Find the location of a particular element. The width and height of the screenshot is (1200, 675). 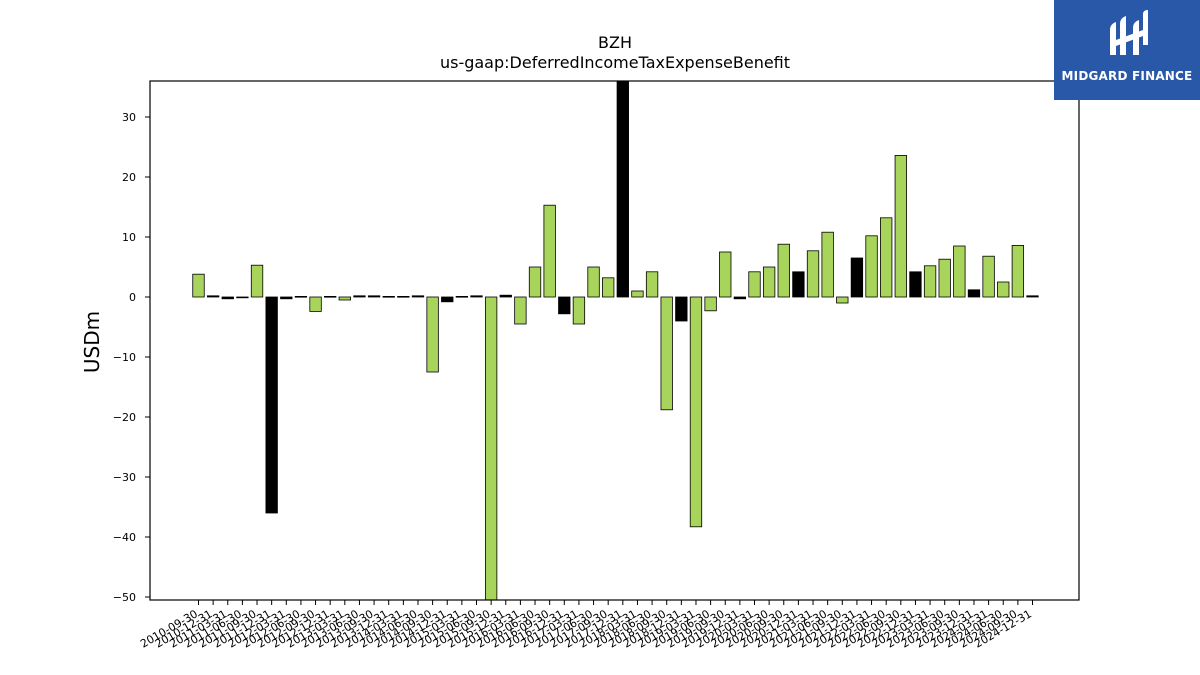

y-tick-label: −40 is located at coordinates (124, 537).